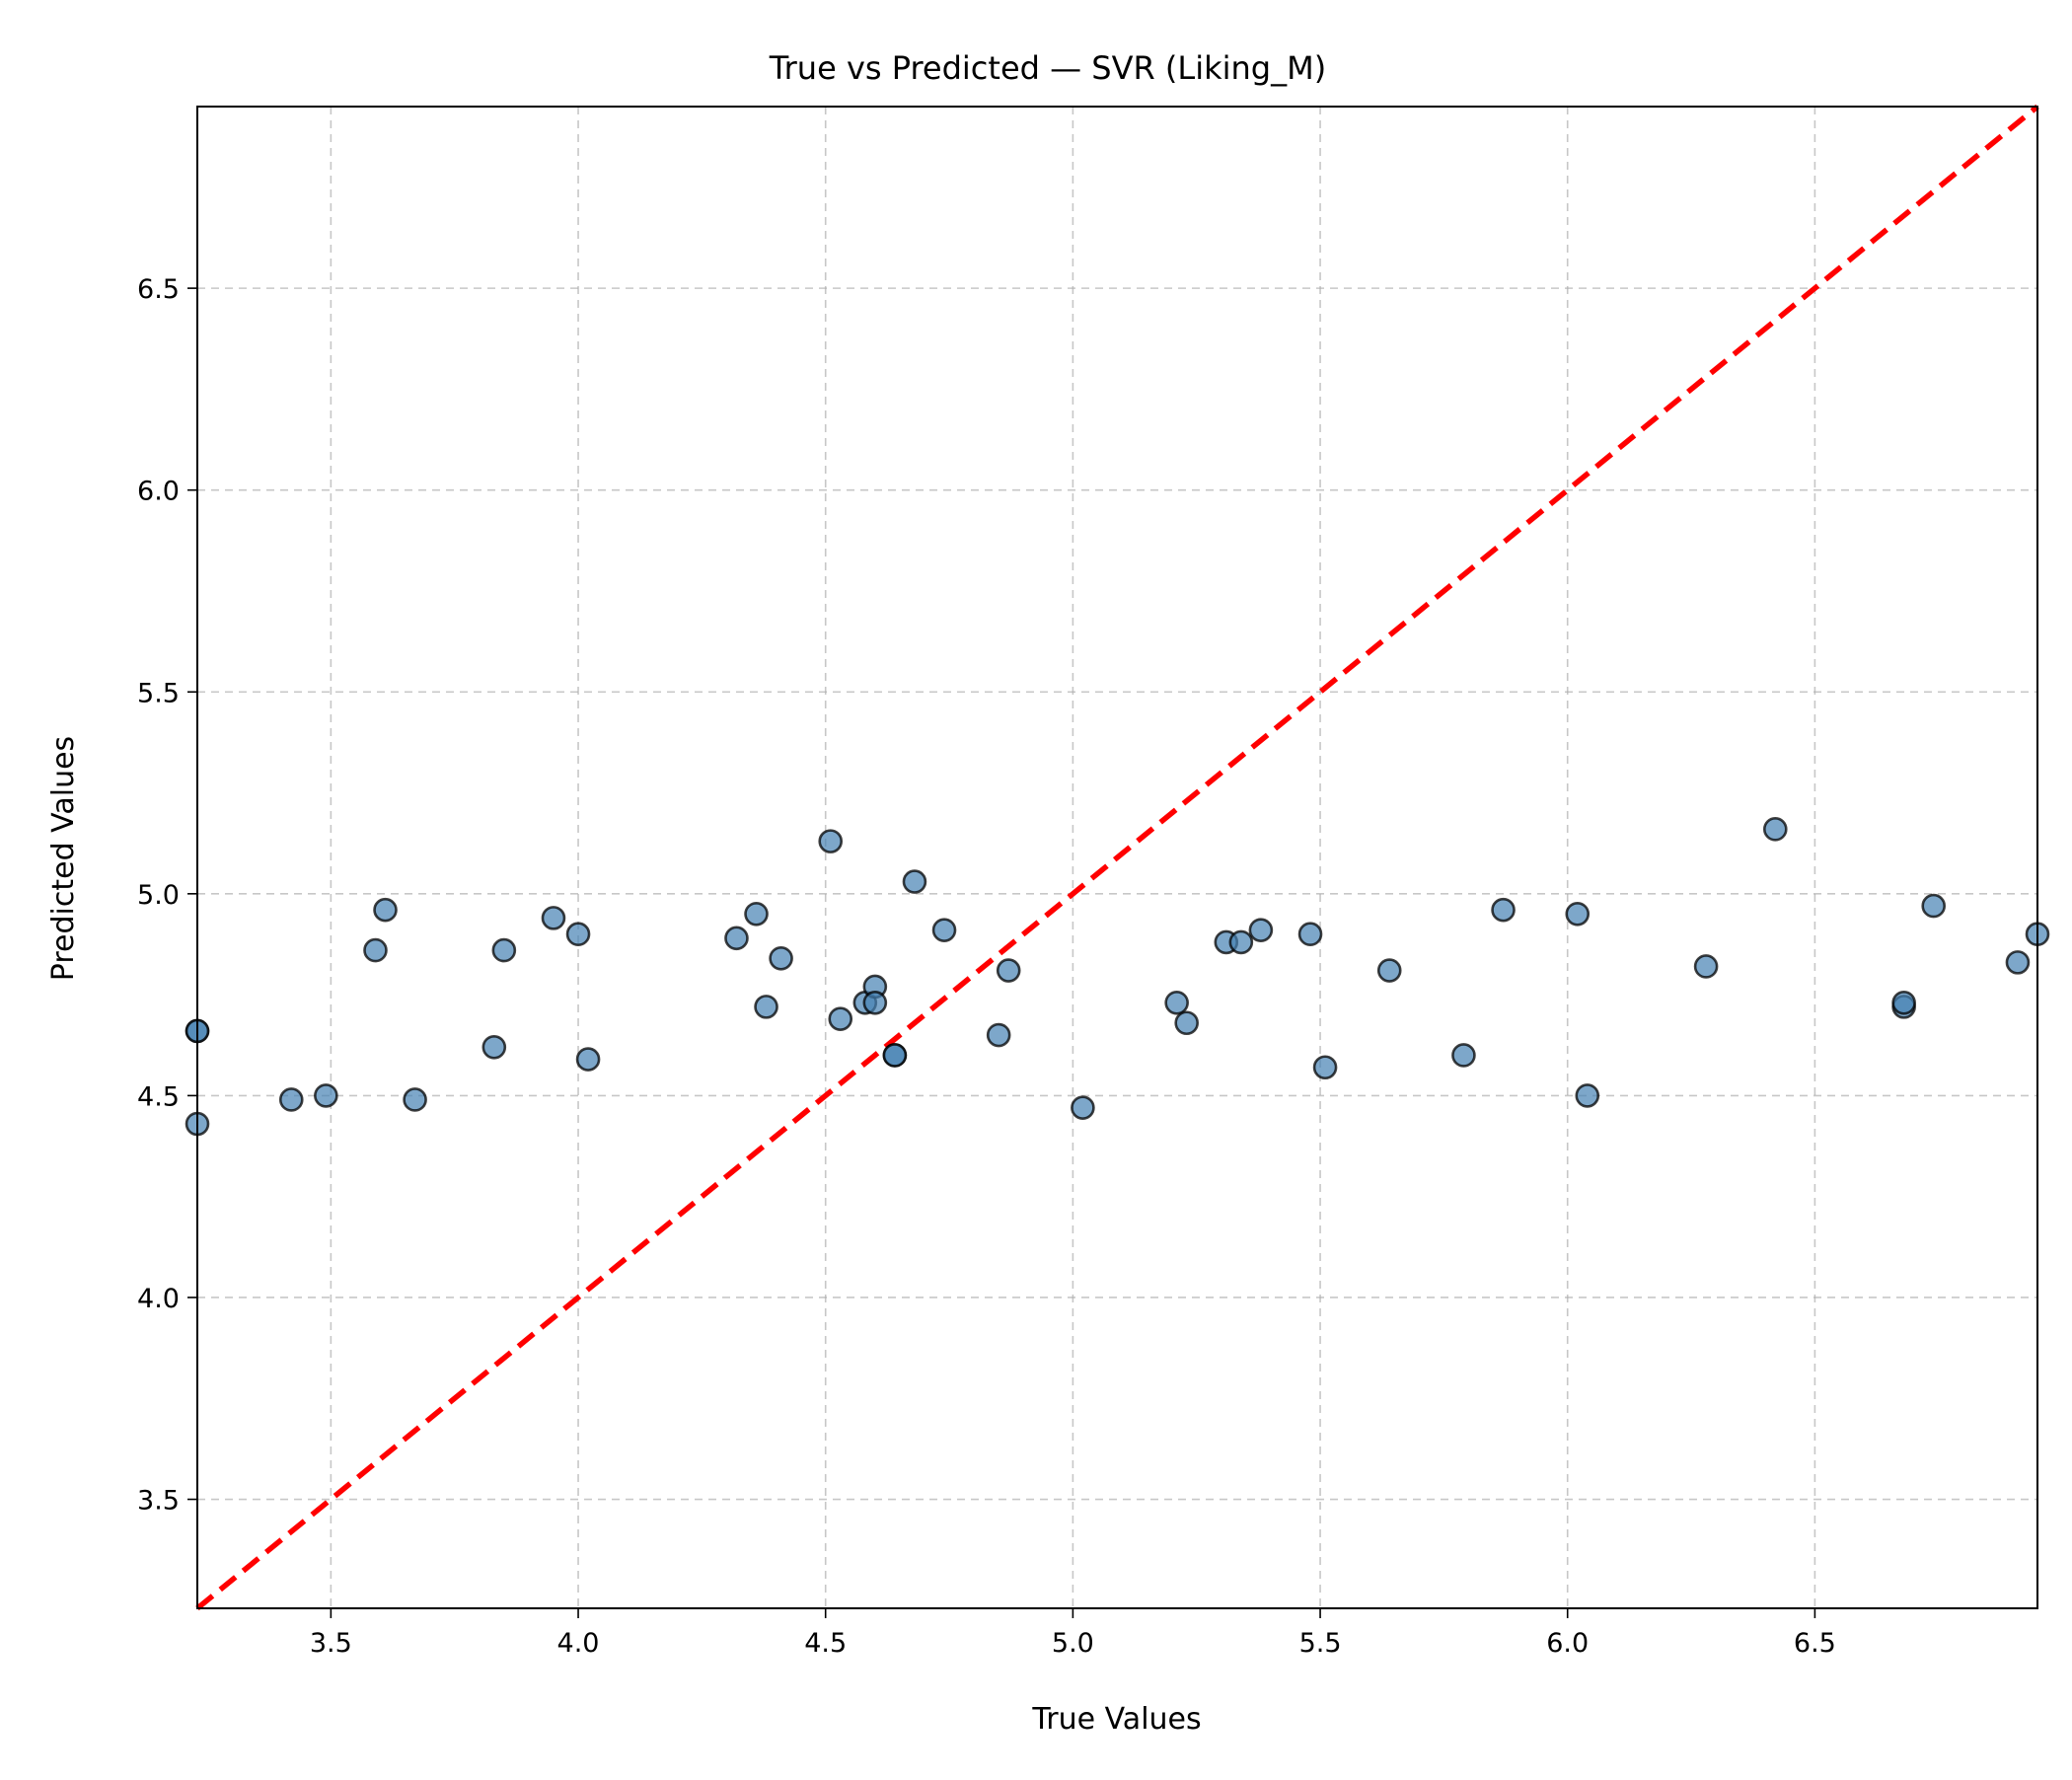  I want to click on x-tick-label: 5.5, so click(1321, 1643).